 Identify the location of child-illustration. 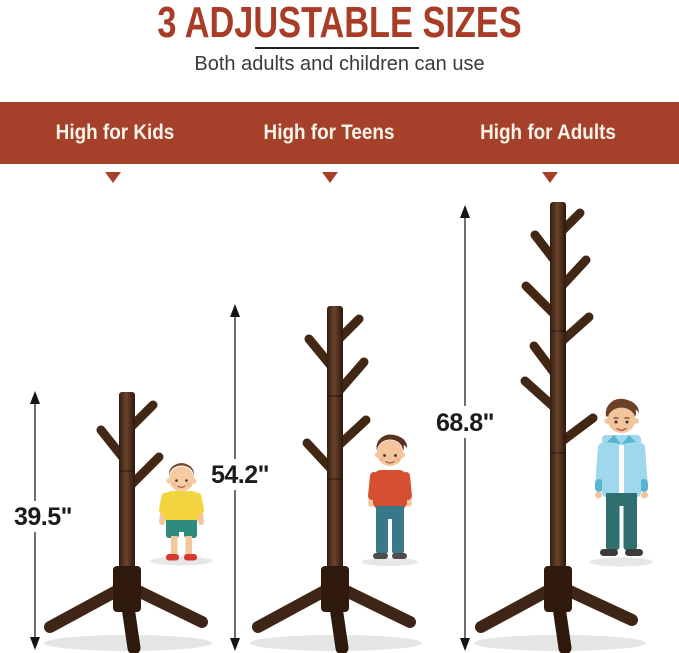
(181, 514).